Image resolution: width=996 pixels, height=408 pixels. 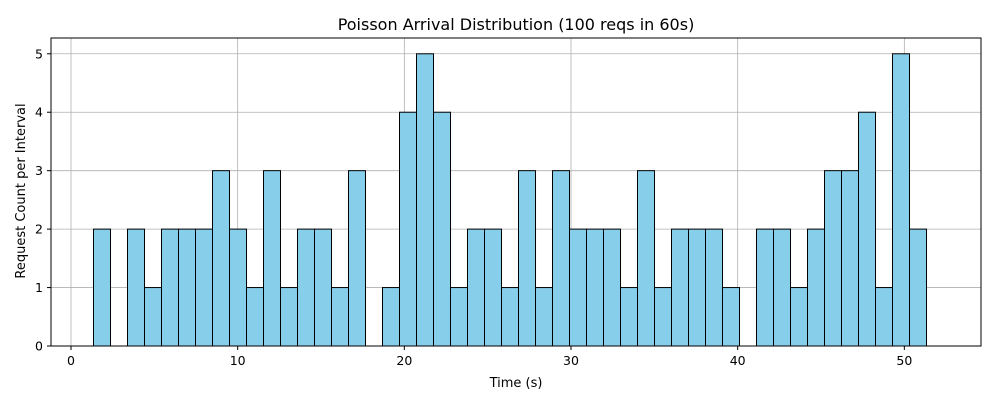 I want to click on y-tick-label: 1, so click(x=39, y=287).